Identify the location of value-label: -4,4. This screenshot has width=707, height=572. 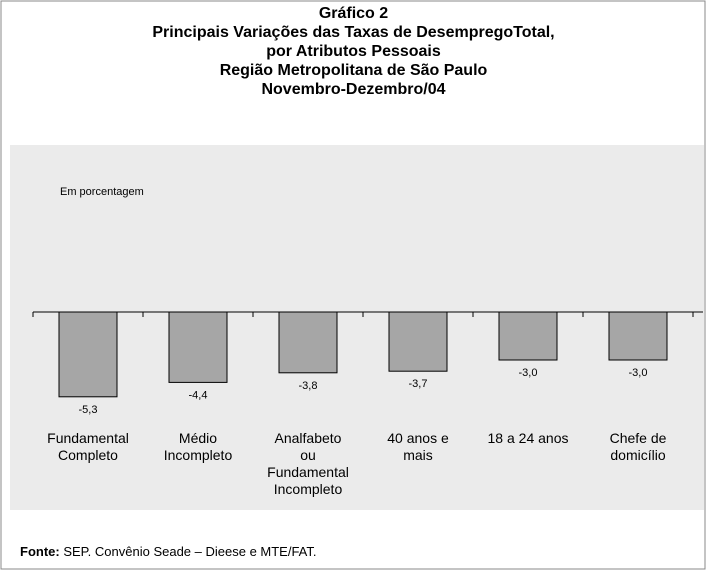
(198, 395).